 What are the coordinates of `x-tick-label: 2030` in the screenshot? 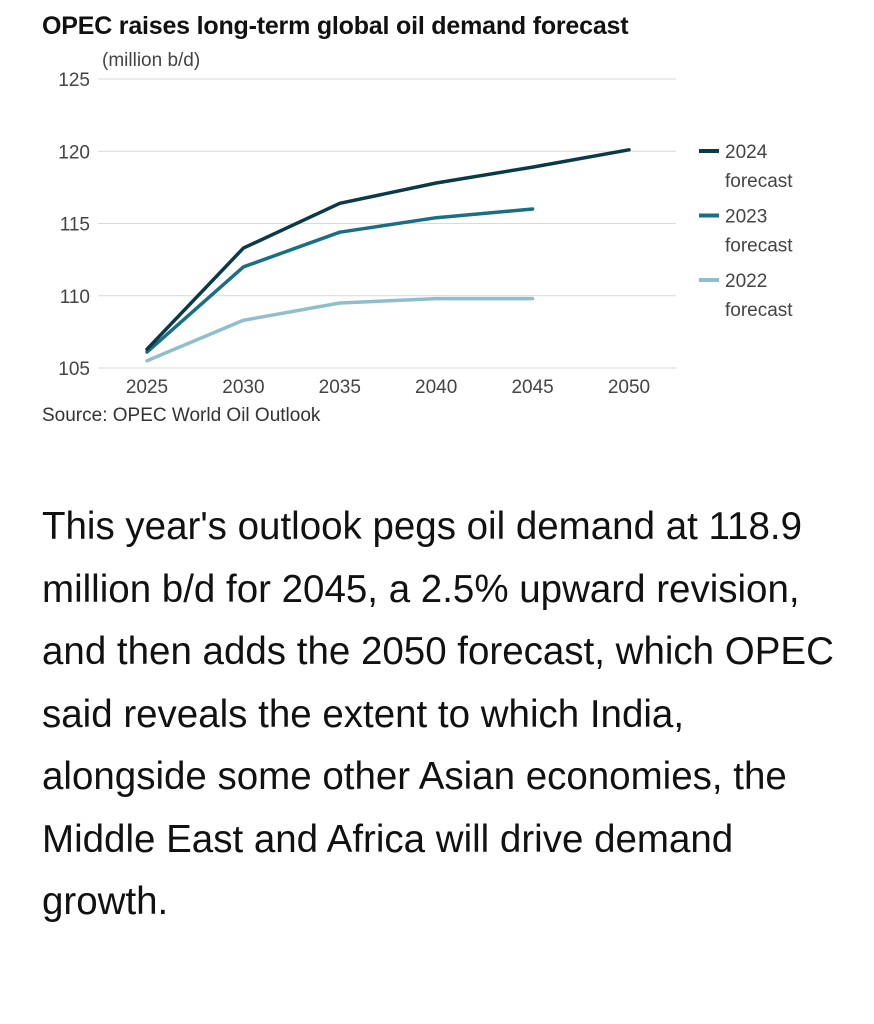 It's located at (243, 387).